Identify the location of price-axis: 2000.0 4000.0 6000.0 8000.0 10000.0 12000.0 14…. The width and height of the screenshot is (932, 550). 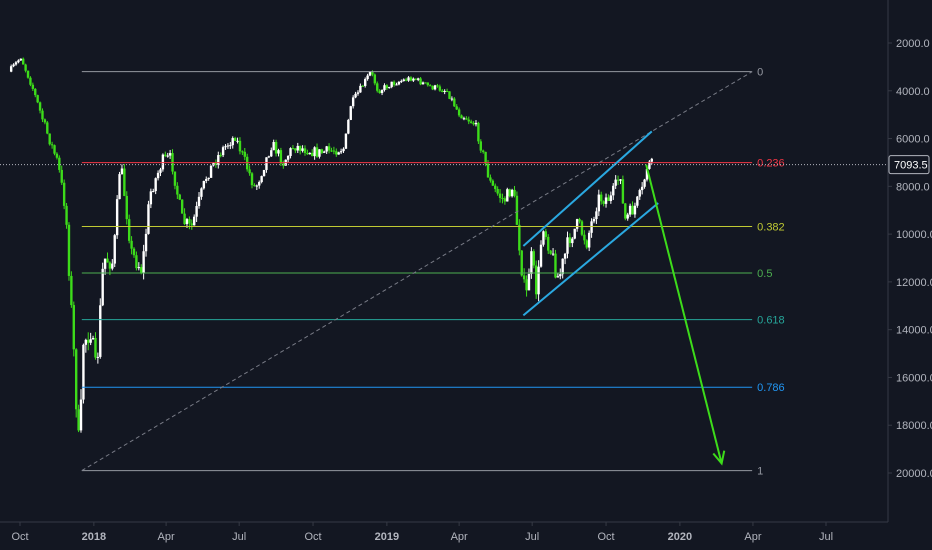
(910, 259).